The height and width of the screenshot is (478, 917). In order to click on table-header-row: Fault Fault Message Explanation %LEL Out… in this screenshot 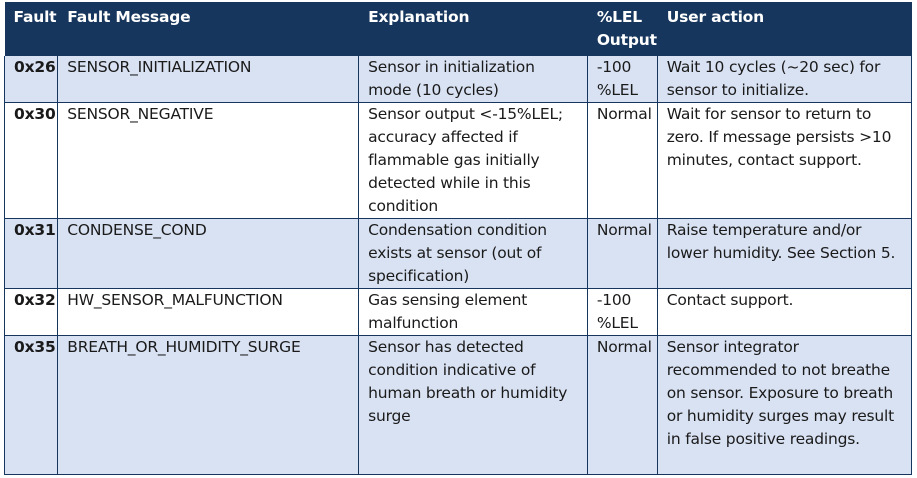, I will do `click(458, 29)`.